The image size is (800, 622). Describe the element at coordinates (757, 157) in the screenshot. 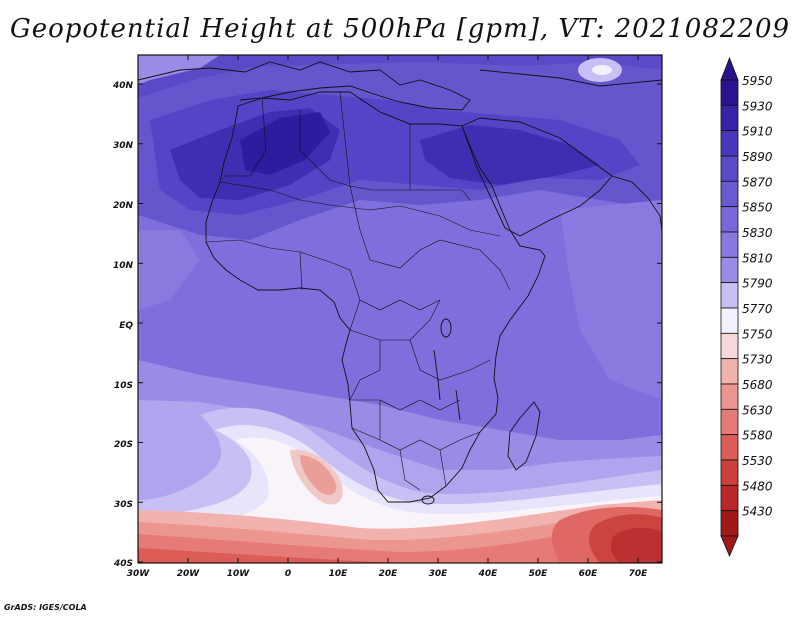

I see `colorbar-label: 5890` at that location.